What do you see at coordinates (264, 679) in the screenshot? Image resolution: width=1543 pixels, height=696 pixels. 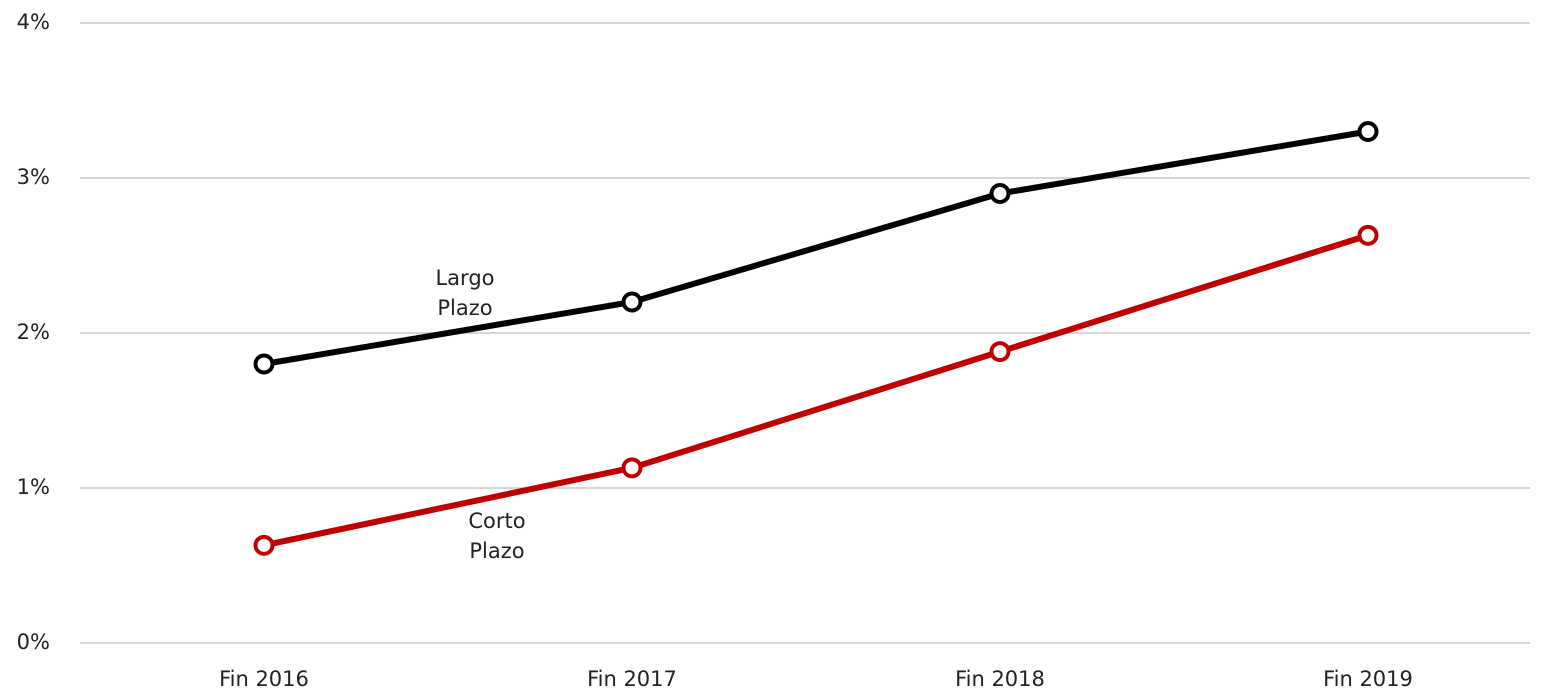 I see `x-tick-label: Fin 2016` at bounding box center [264, 679].